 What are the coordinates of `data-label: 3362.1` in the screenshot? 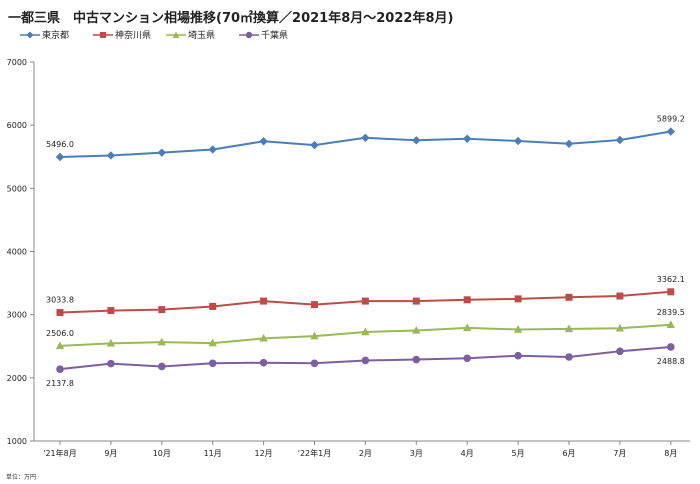 It's located at (671, 279).